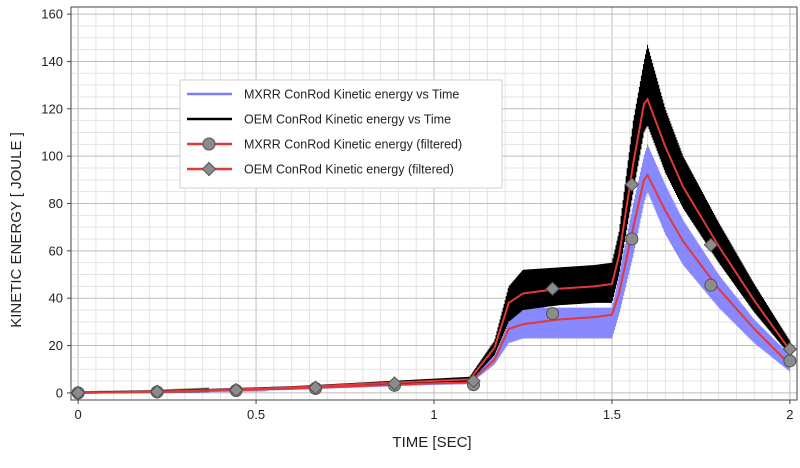 The image size is (800, 468). What do you see at coordinates (16, 230) in the screenshot?
I see `y-axis-title: KINETIC ENERGY [ JOULE ]` at bounding box center [16, 230].